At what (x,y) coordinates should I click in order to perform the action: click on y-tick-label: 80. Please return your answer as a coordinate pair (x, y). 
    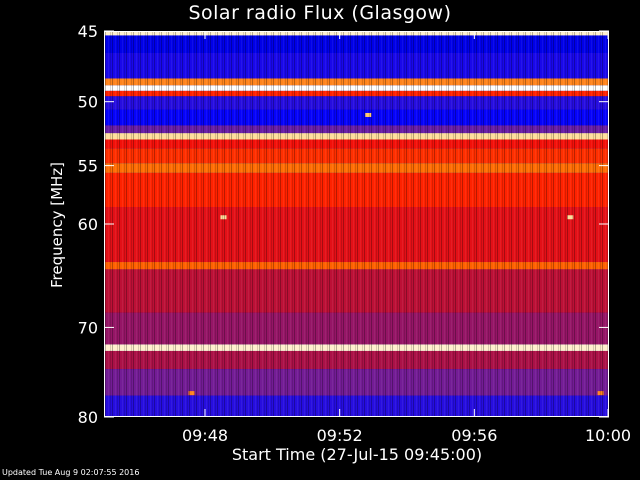
    Looking at the image, I should click on (88, 417).